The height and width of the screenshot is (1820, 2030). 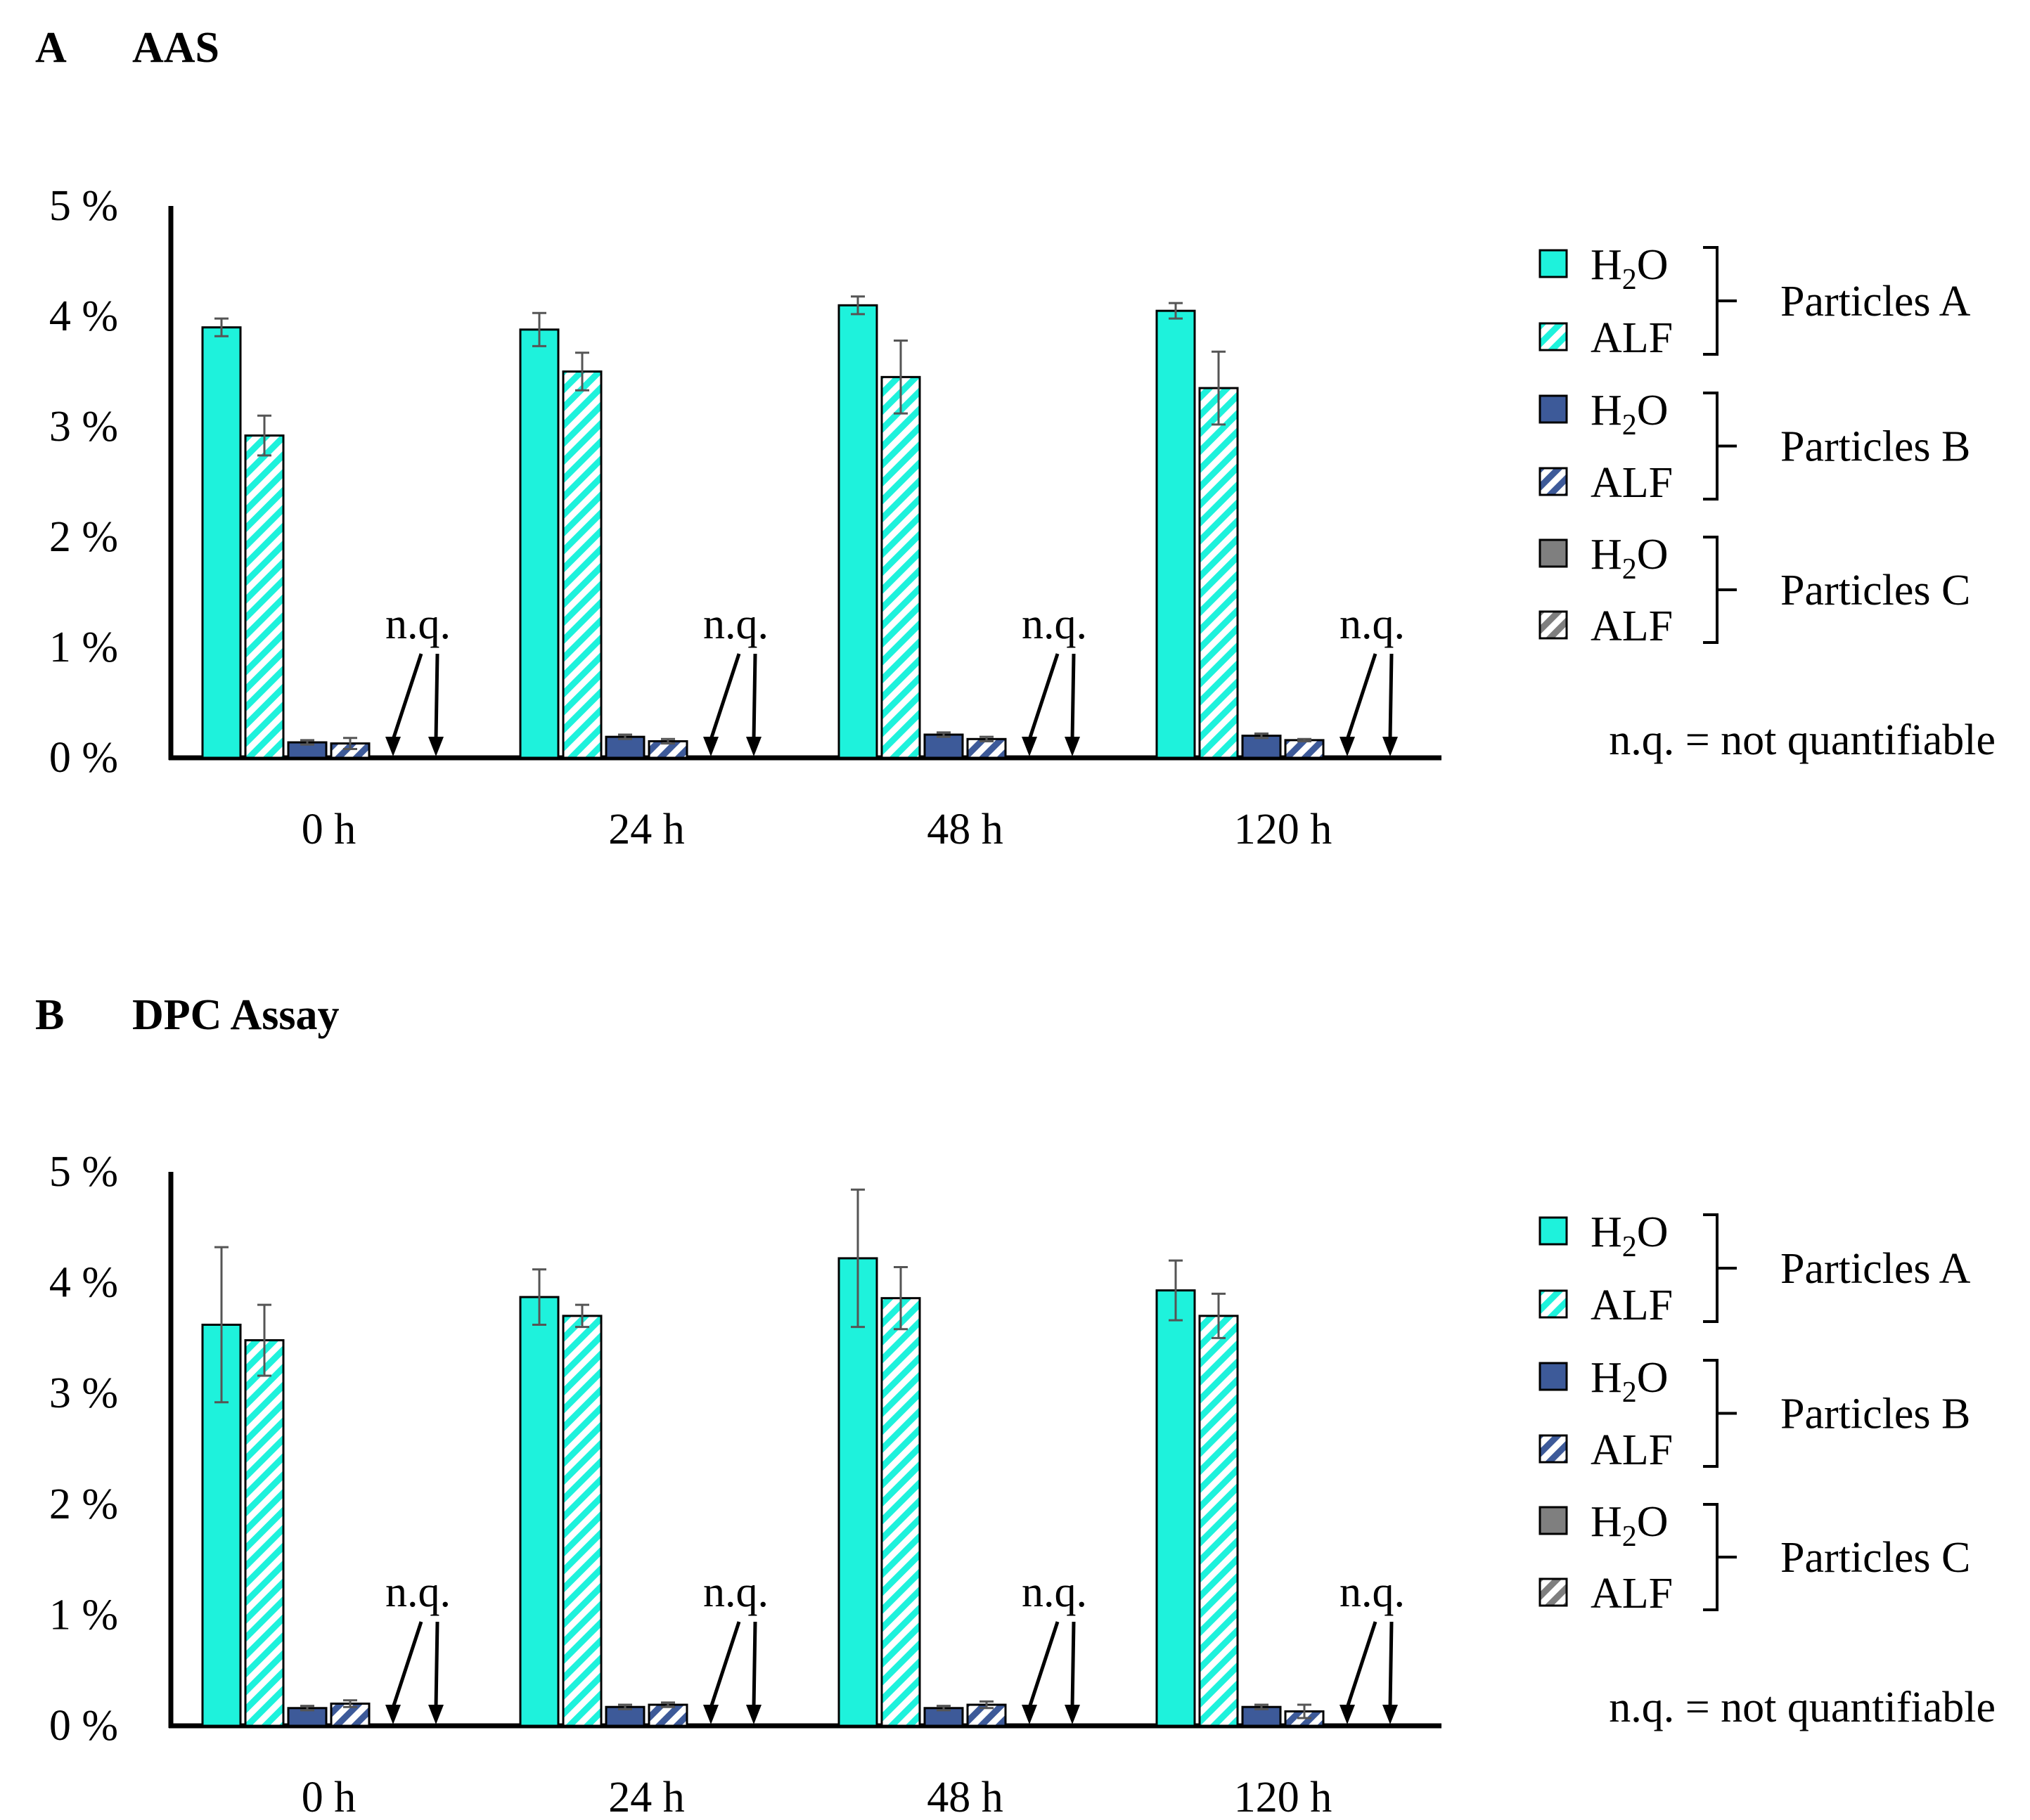 What do you see at coordinates (1875, 1414) in the screenshot?
I see `legend-group-label: Particles B` at bounding box center [1875, 1414].